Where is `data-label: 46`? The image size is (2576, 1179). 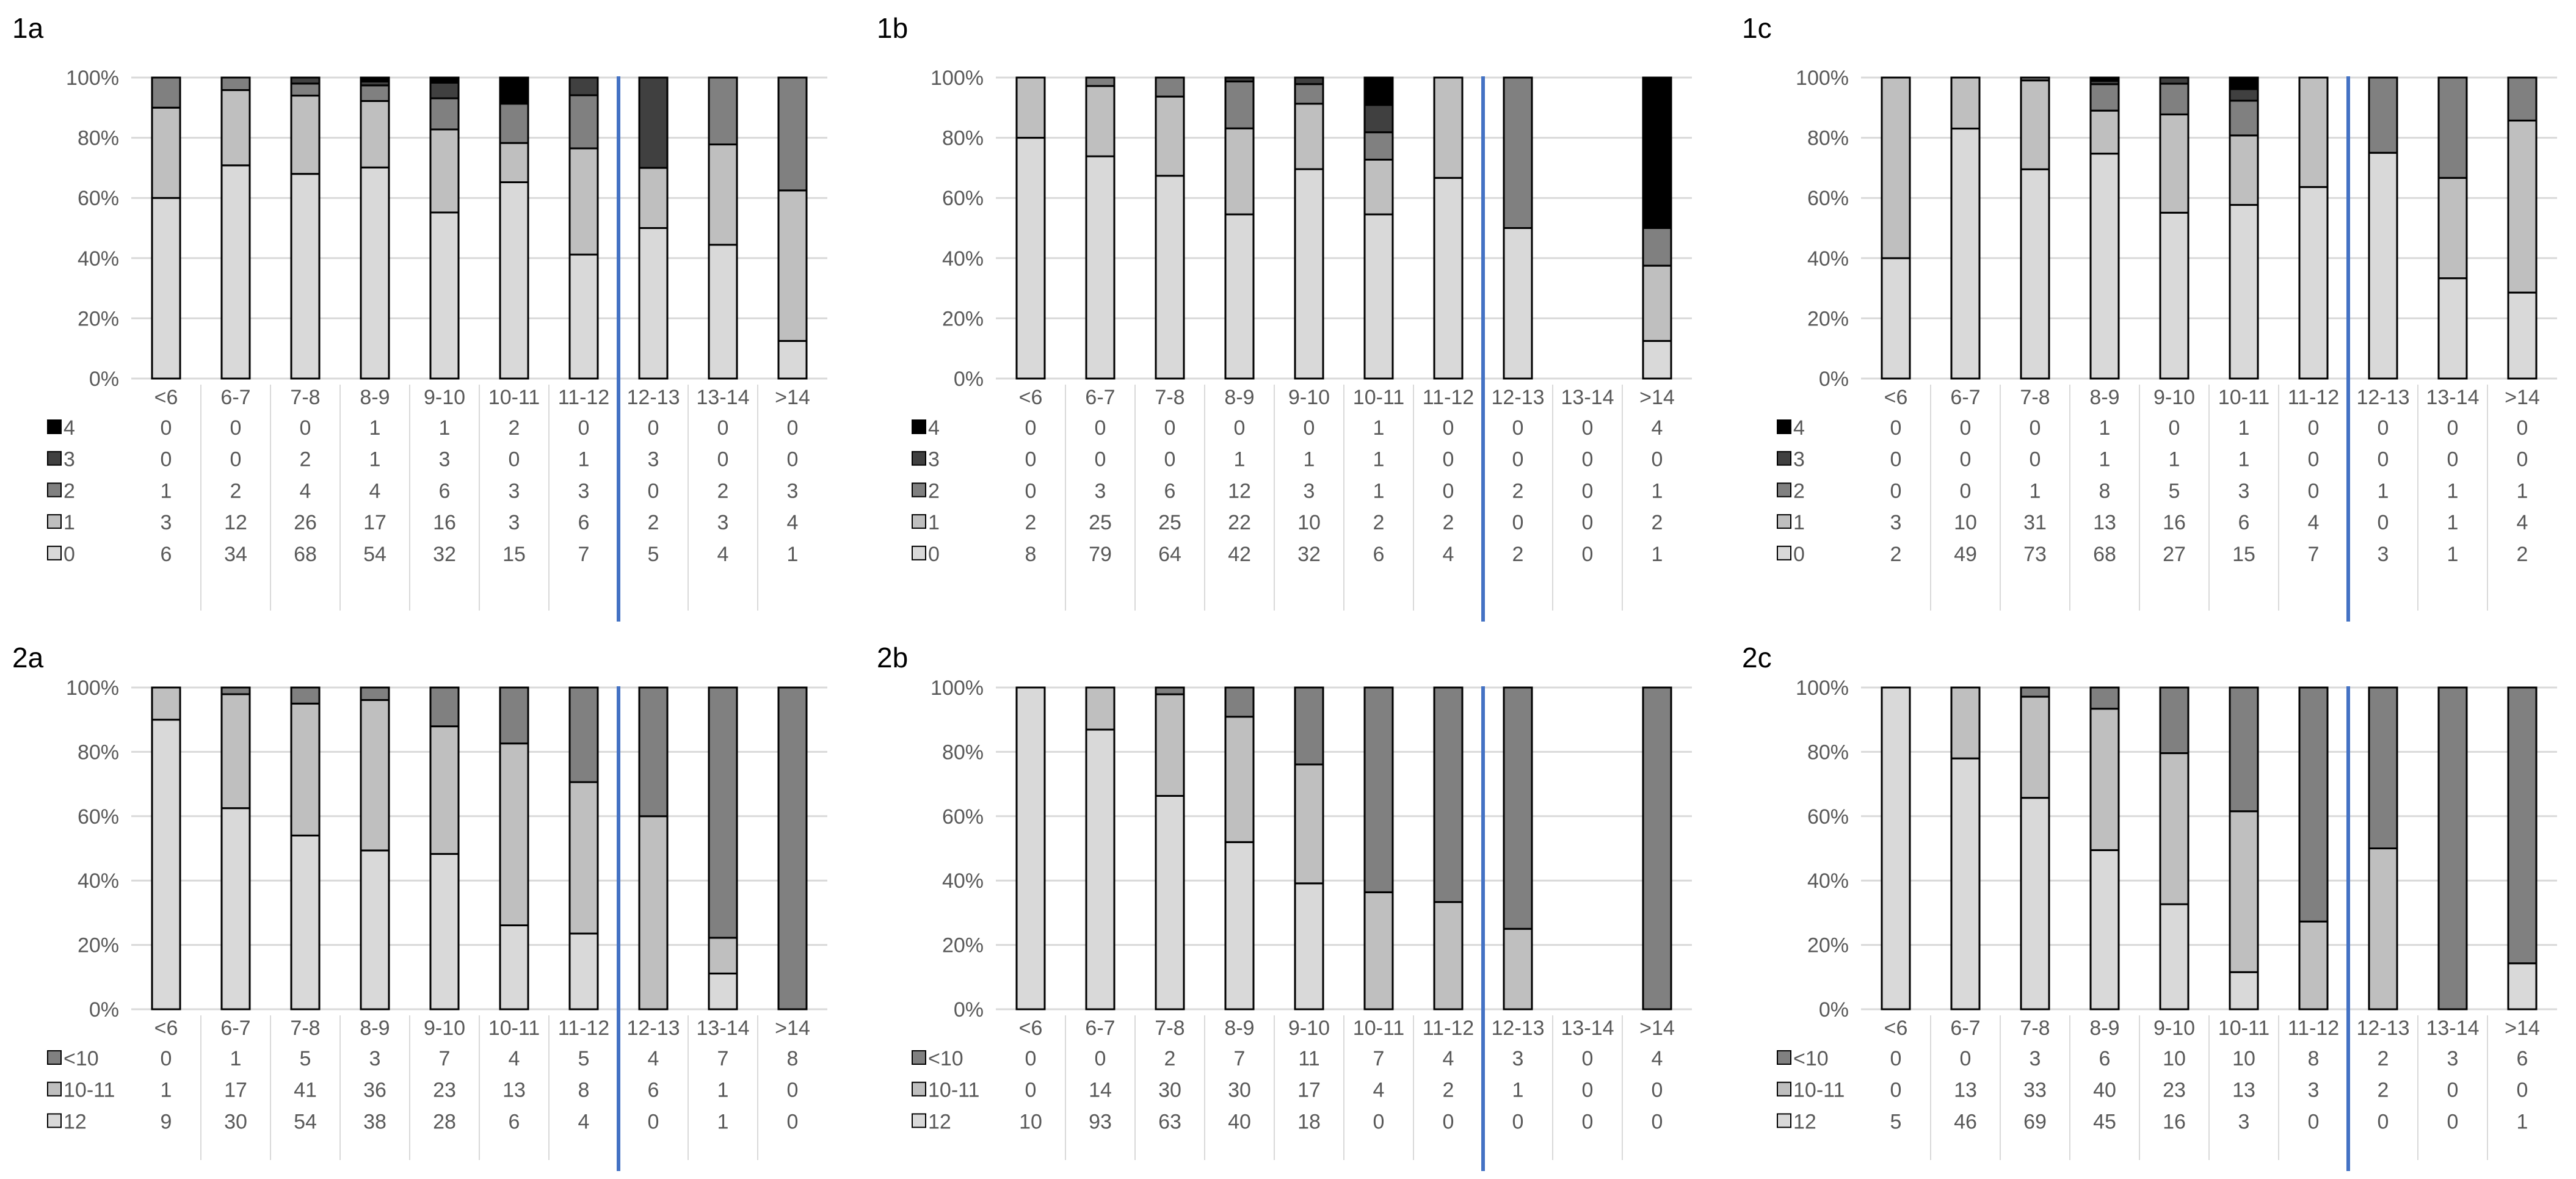
data-label: 46 is located at coordinates (1965, 1121).